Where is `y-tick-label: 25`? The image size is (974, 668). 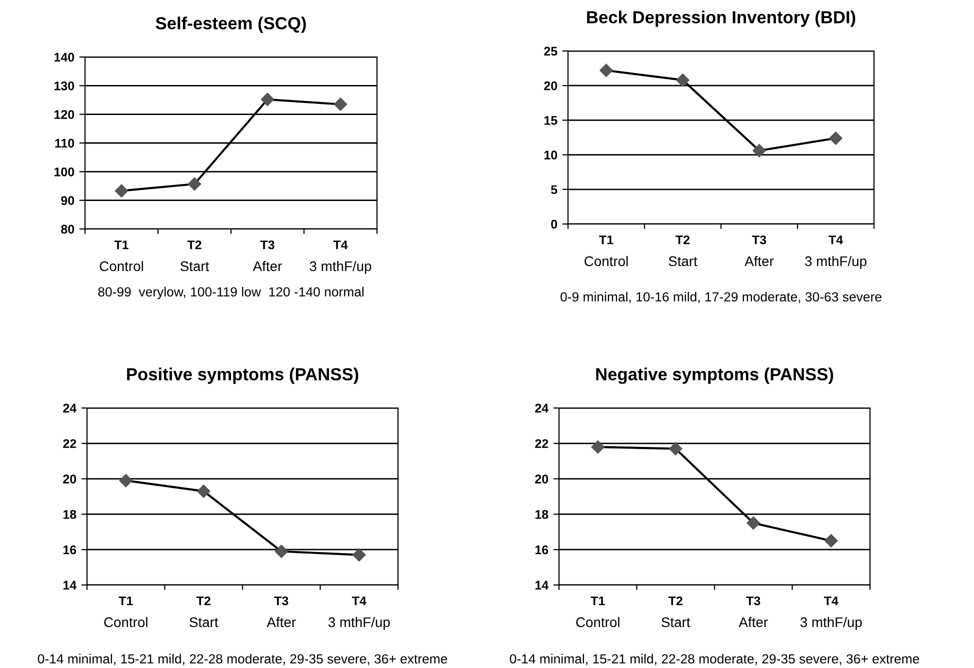
y-tick-label: 25 is located at coordinates (551, 51).